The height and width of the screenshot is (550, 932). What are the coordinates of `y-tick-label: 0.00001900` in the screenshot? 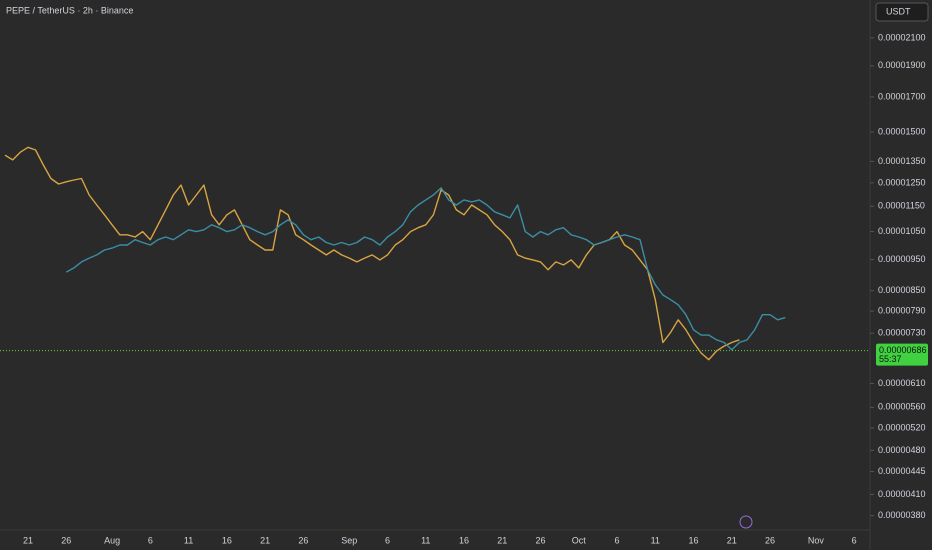 It's located at (902, 65).